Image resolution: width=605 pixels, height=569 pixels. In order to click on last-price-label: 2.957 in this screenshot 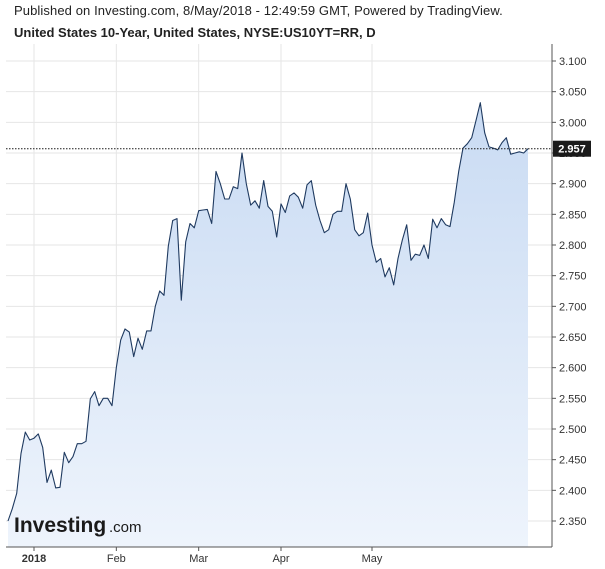, I will do `click(572, 150)`.